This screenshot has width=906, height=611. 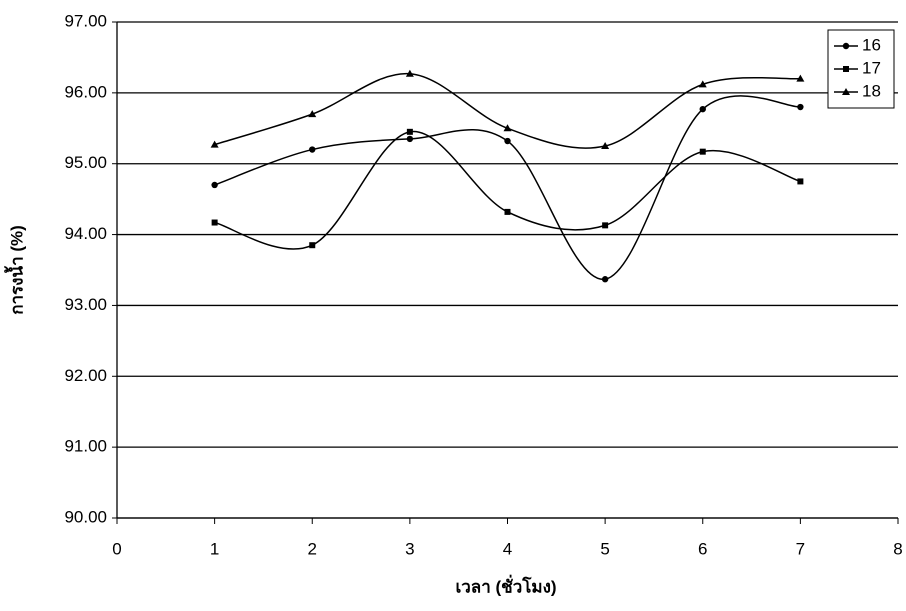 What do you see at coordinates (409, 548) in the screenshot?
I see `x-tick-label: 3` at bounding box center [409, 548].